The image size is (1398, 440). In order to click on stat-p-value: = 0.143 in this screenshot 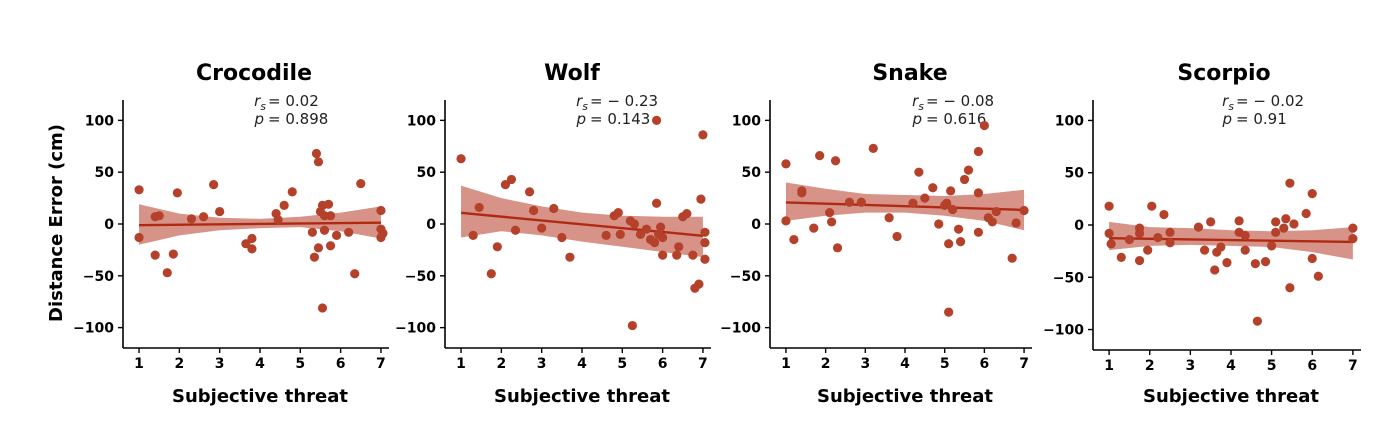, I will do `click(620, 119)`.